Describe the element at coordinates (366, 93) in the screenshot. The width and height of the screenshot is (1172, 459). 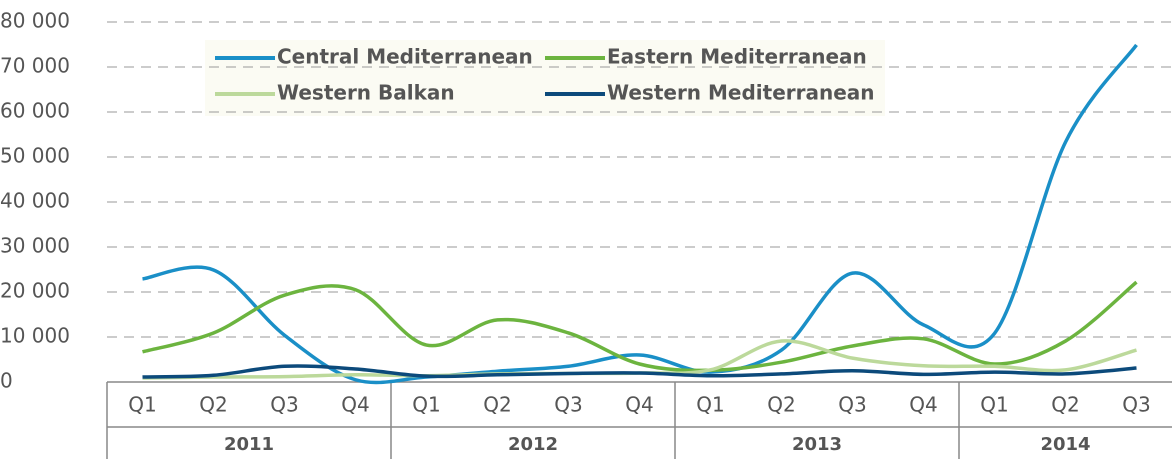
I see `legend-label: Western Balkan` at that location.